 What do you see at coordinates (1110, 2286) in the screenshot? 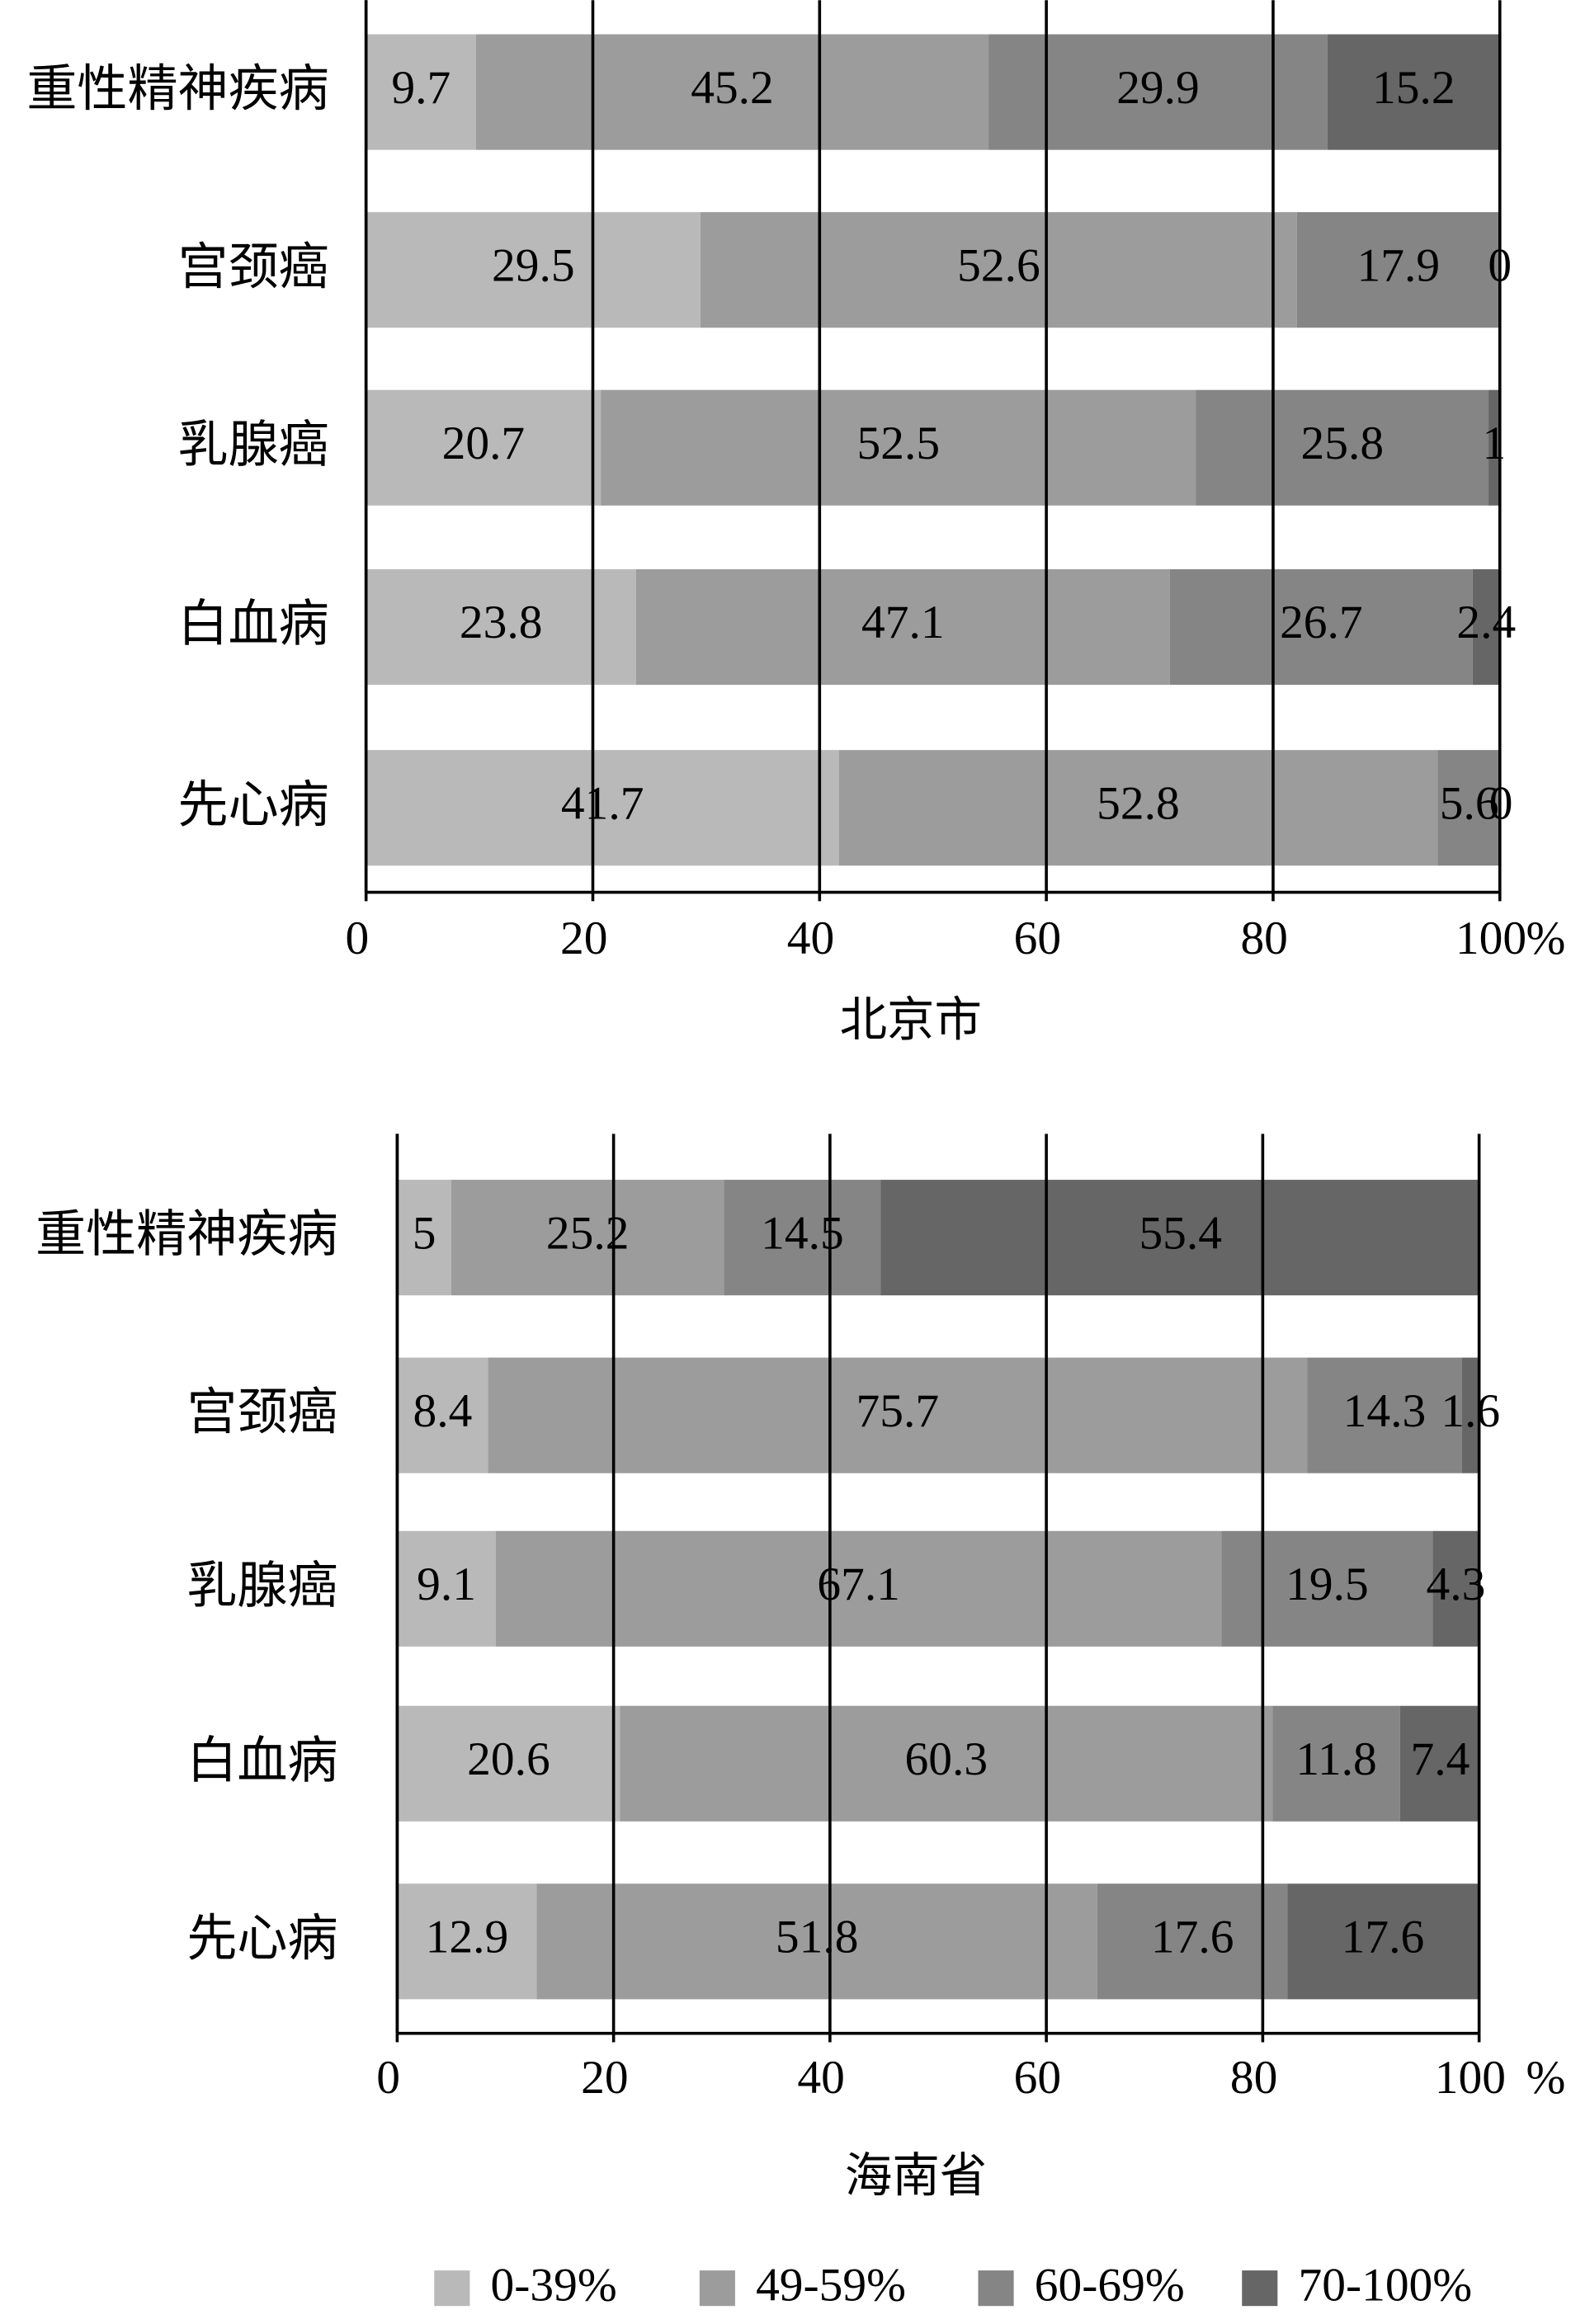
I see `legend-label: 60-69%` at bounding box center [1110, 2286].